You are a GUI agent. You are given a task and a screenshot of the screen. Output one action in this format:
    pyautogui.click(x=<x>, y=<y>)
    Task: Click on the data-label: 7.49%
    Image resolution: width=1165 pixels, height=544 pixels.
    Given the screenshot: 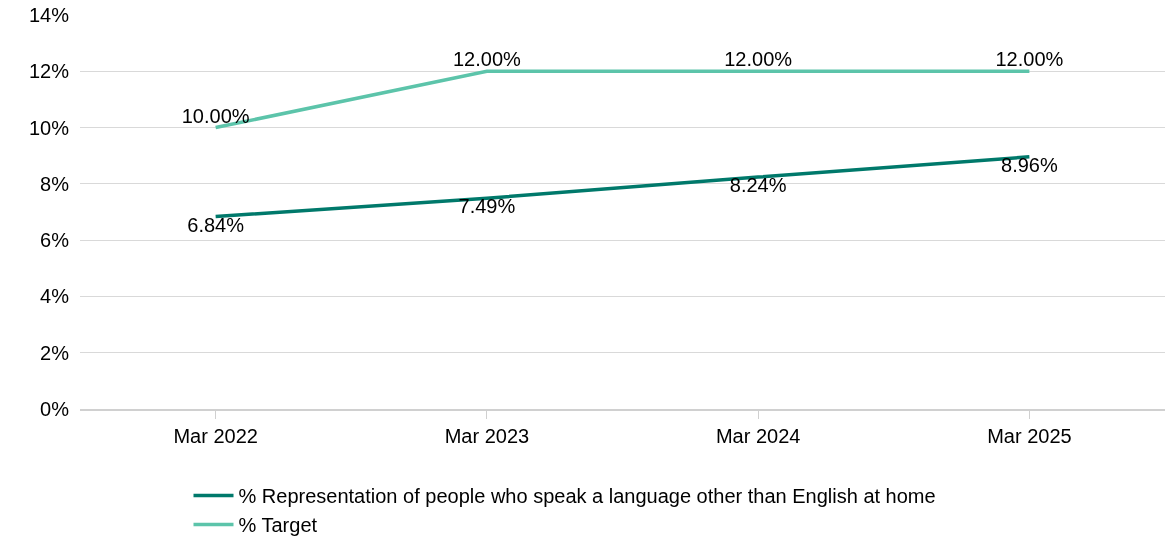 What is the action you would take?
    pyautogui.click(x=487, y=206)
    